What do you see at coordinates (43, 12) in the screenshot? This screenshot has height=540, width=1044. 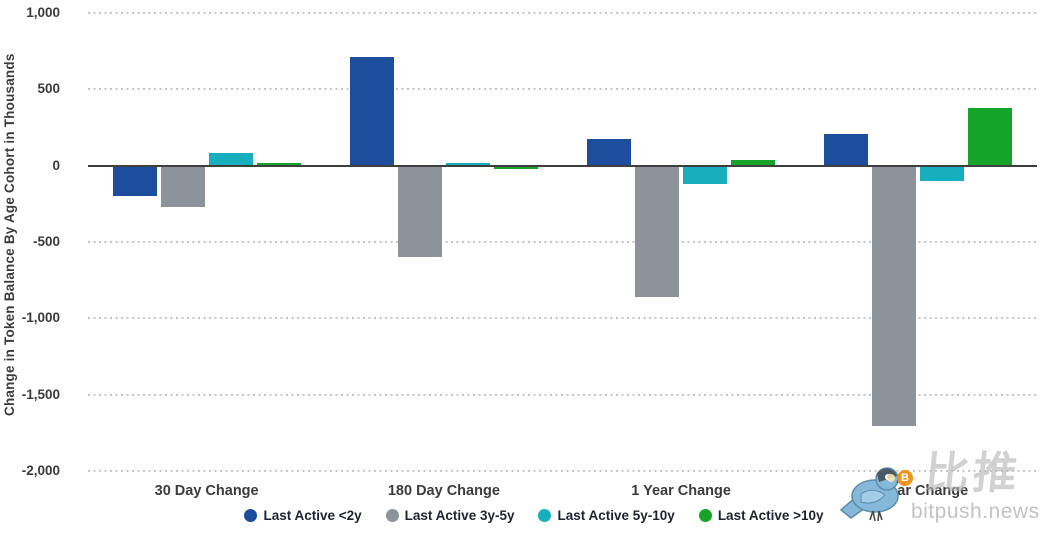 I see `y-tick-label: 1,000` at bounding box center [43, 12].